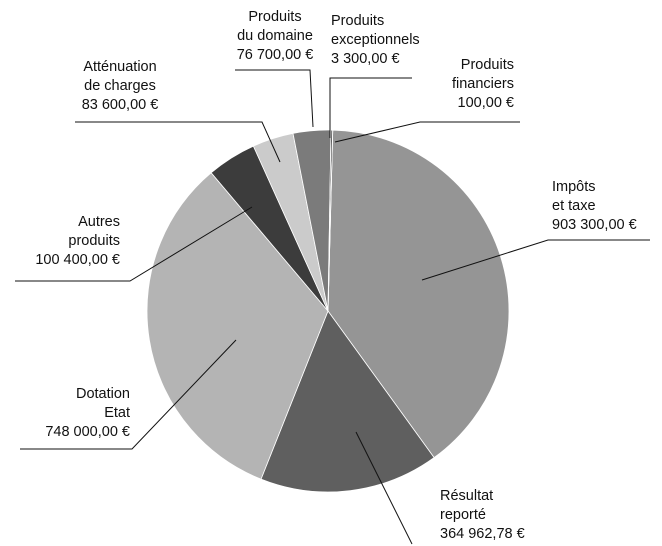 The width and height of the screenshot is (662, 546). I want to click on slice-label: Produits financiers 100,00 €, so click(457, 84).